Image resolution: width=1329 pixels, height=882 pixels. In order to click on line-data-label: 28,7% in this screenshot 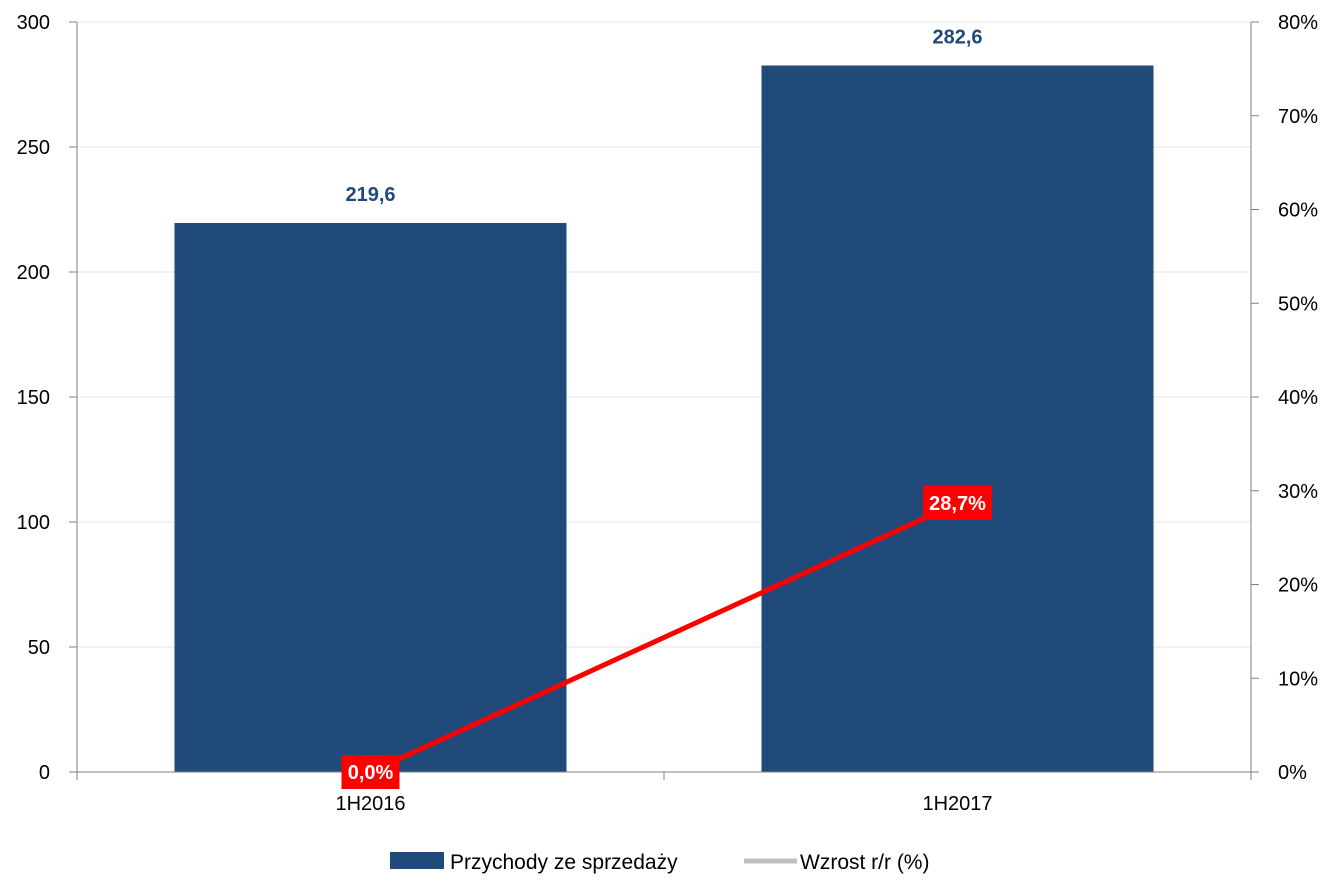, I will do `click(957, 502)`.